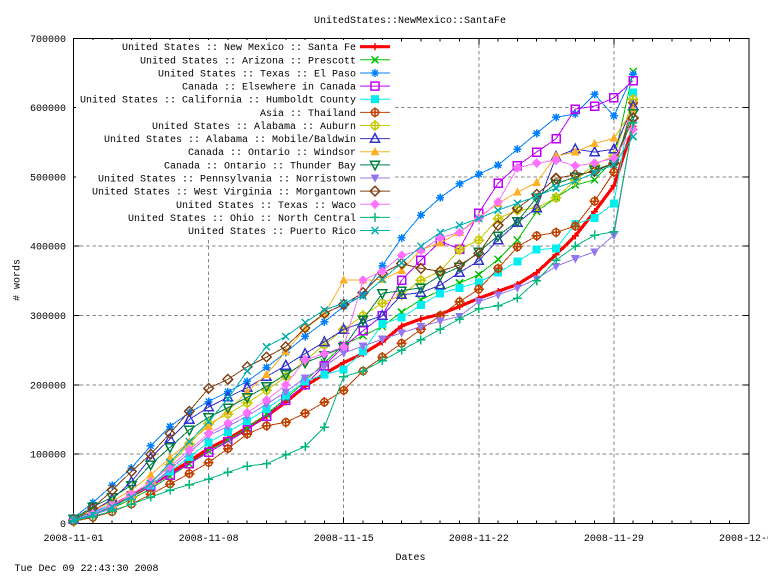  What do you see at coordinates (308, 114) in the screenshot?
I see `svg-text: Asia :: Thailand` at bounding box center [308, 114].